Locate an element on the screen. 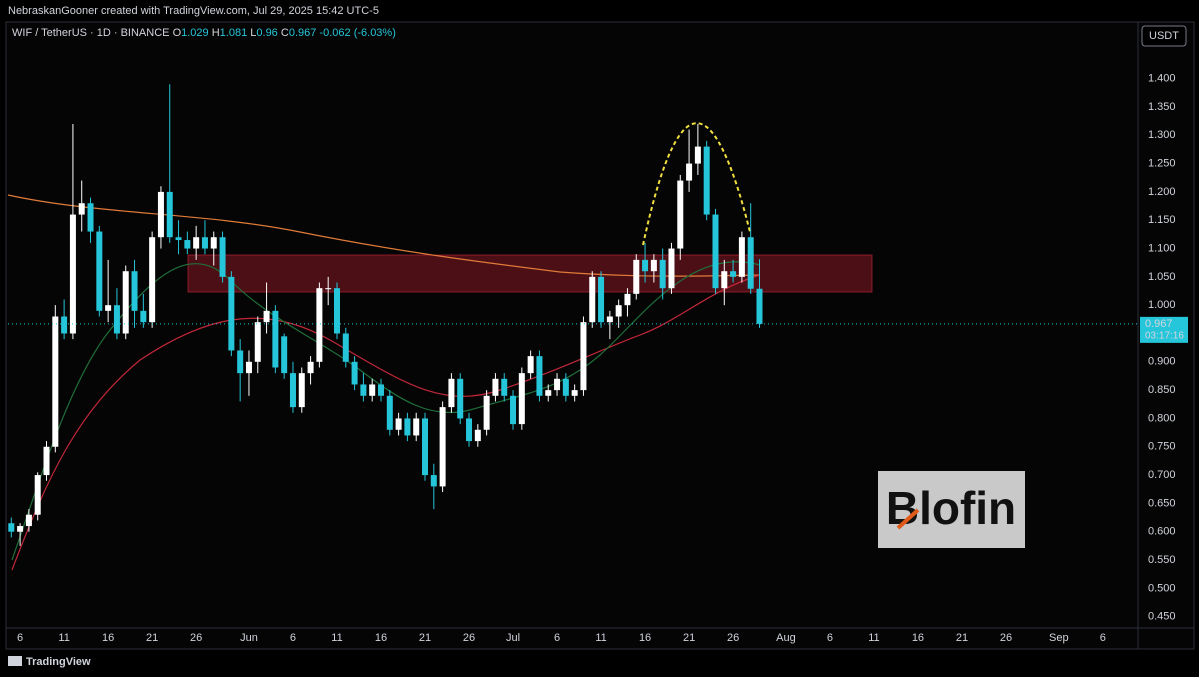  x-tick-label: Sep is located at coordinates (1059, 638).